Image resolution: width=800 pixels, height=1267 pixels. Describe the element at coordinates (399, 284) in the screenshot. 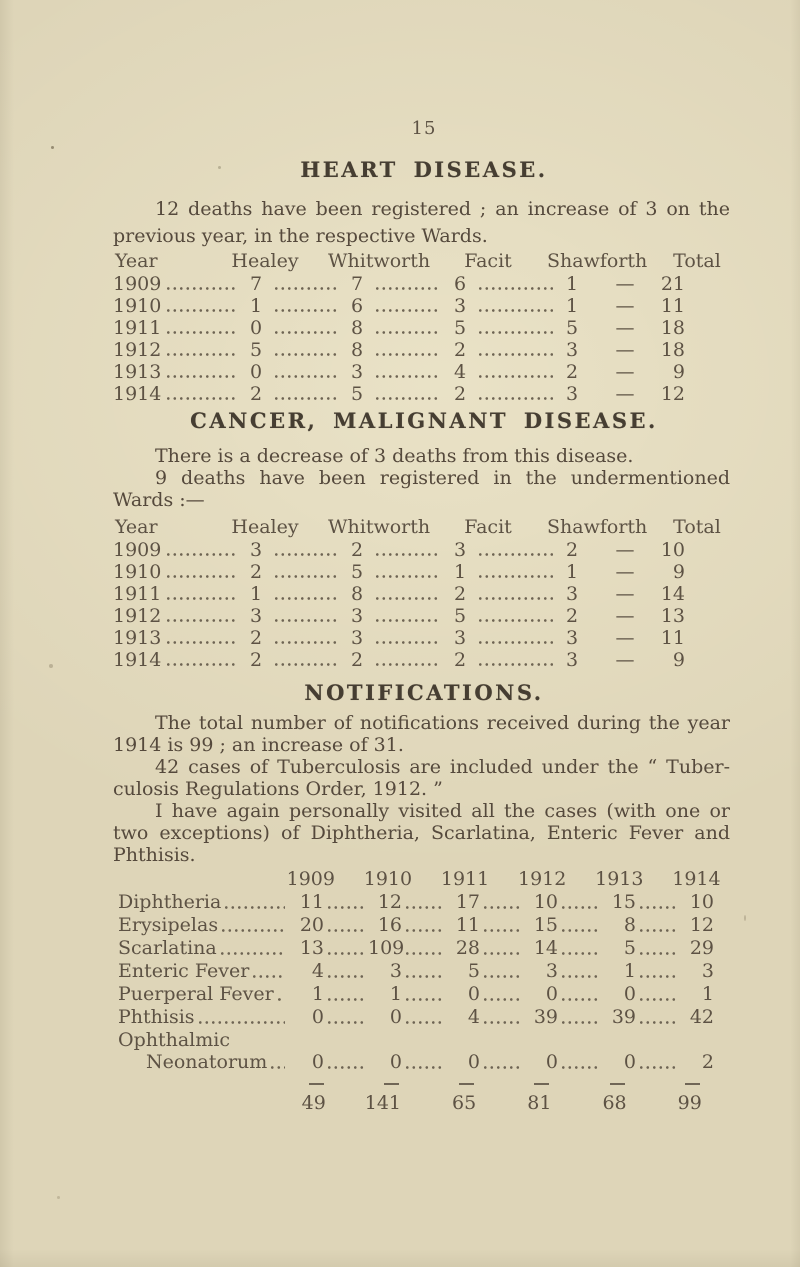

I see `table-row: 1909 7 7 6 1 — 21` at that location.